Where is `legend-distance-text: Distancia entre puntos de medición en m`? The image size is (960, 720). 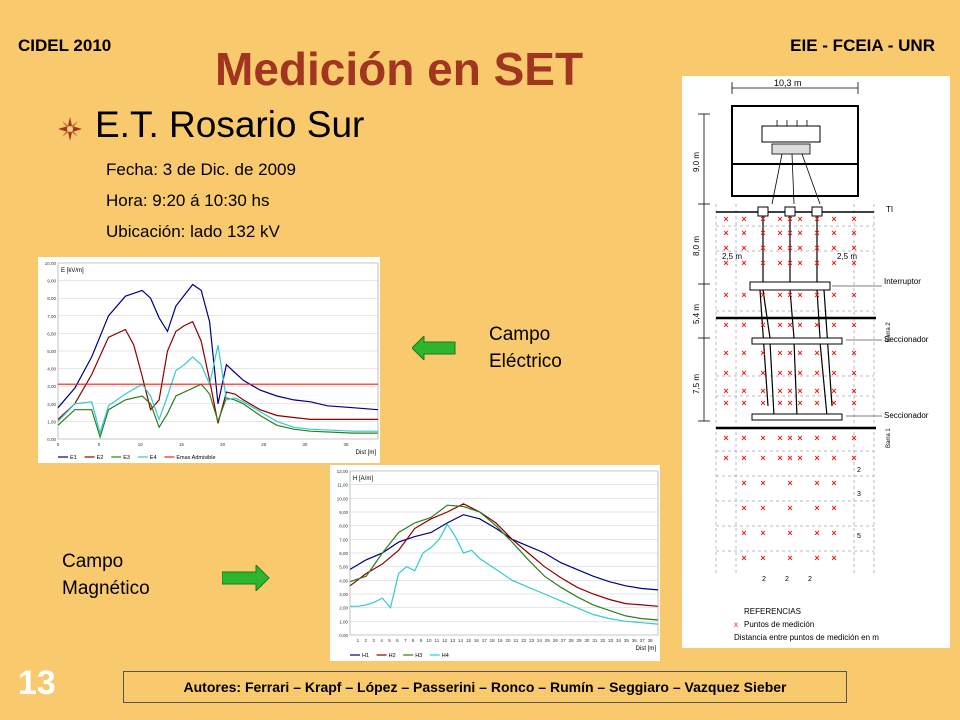 legend-distance-text: Distancia entre puntos de medición en m is located at coordinates (806, 637).